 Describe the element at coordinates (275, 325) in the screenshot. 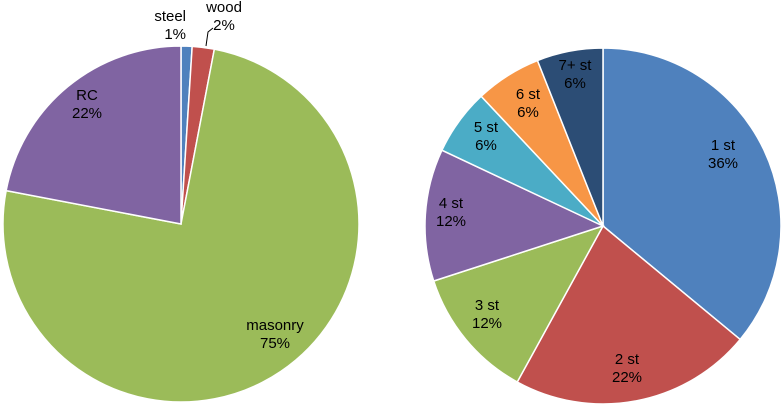

I see `category-name: masonry` at that location.